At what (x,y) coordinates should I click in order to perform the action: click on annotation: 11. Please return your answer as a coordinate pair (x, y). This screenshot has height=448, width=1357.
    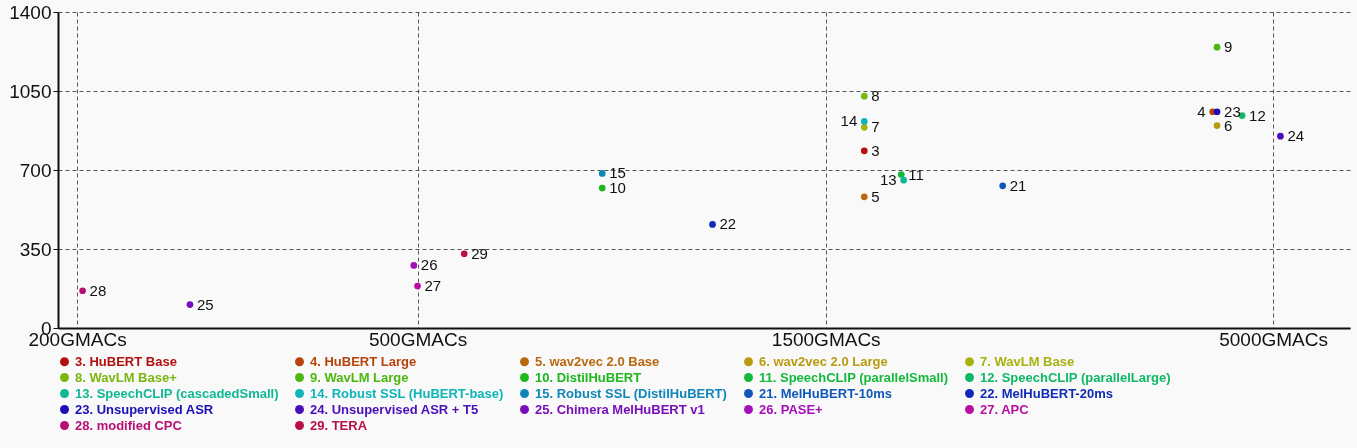
    Looking at the image, I should click on (916, 174).